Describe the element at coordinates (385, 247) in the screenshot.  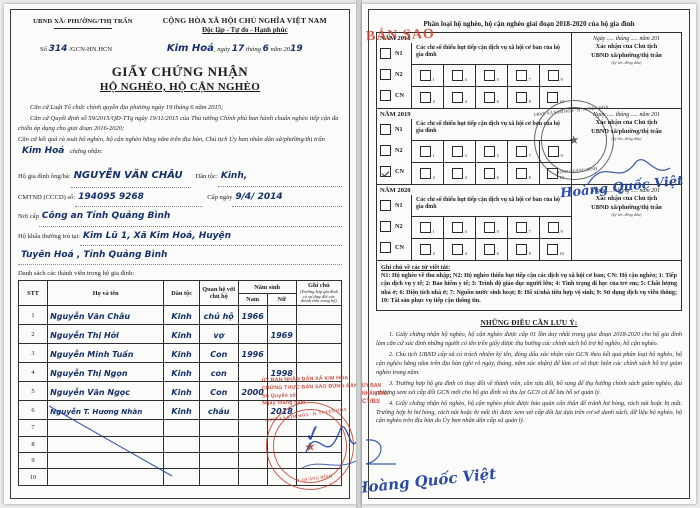
I see `checkbox-cn-2020` at that location.